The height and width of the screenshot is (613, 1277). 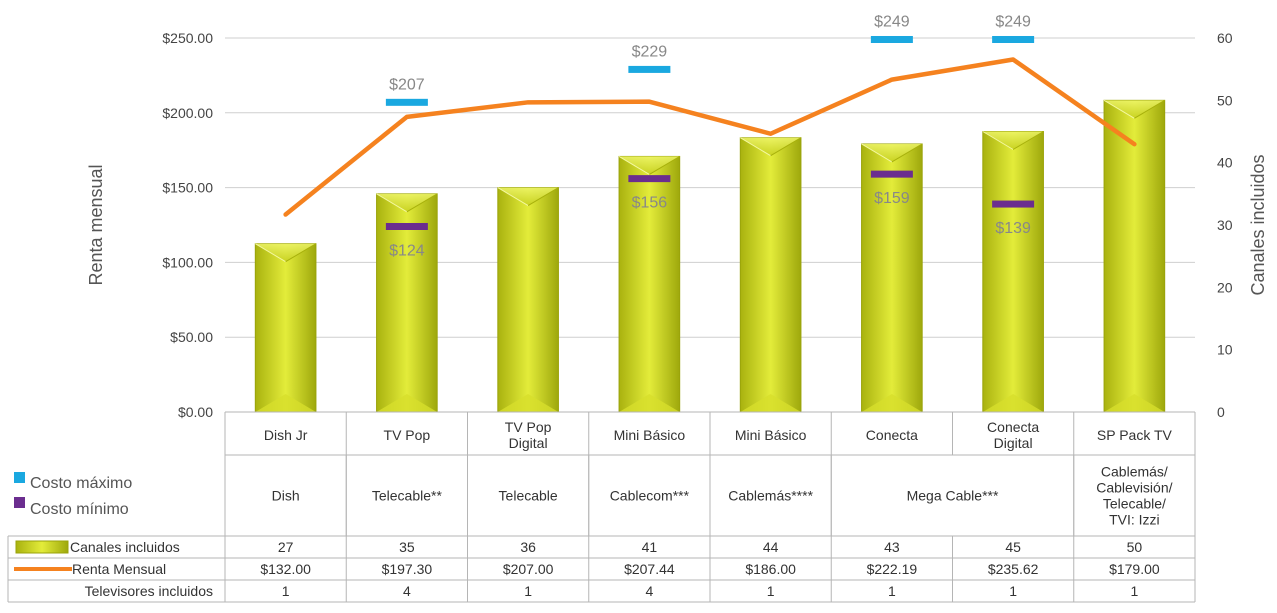 I want to click on y-right-tick-label: 20, so click(x=1225, y=287).